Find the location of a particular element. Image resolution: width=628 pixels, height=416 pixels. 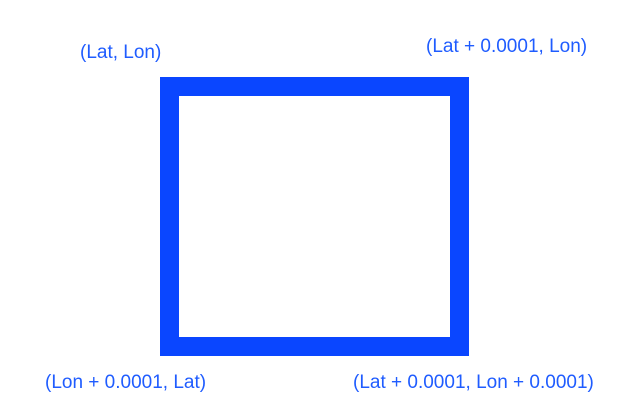

corner-label-bottom-right: (Lat + 0.0001, Lon + 0.0001) is located at coordinates (473, 382).